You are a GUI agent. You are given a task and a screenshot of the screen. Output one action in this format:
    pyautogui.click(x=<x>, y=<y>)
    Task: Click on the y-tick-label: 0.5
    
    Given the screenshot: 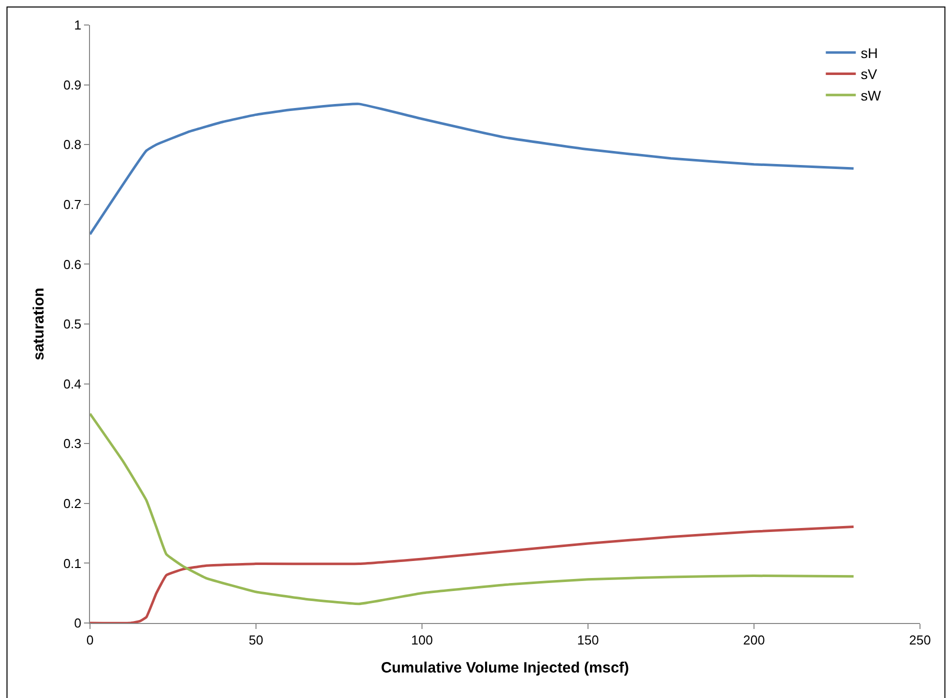 What is the action you would take?
    pyautogui.click(x=72, y=324)
    